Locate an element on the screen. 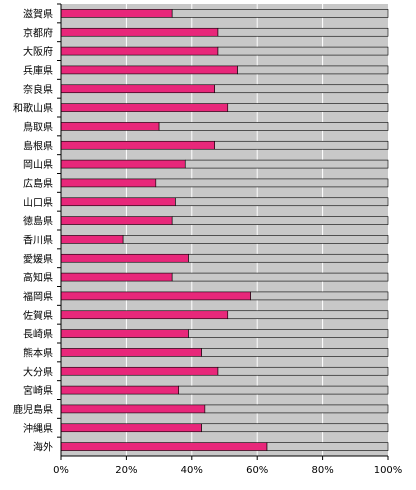 The width and height of the screenshot is (416, 490). category-label: 京都府 is located at coordinates (38, 32).